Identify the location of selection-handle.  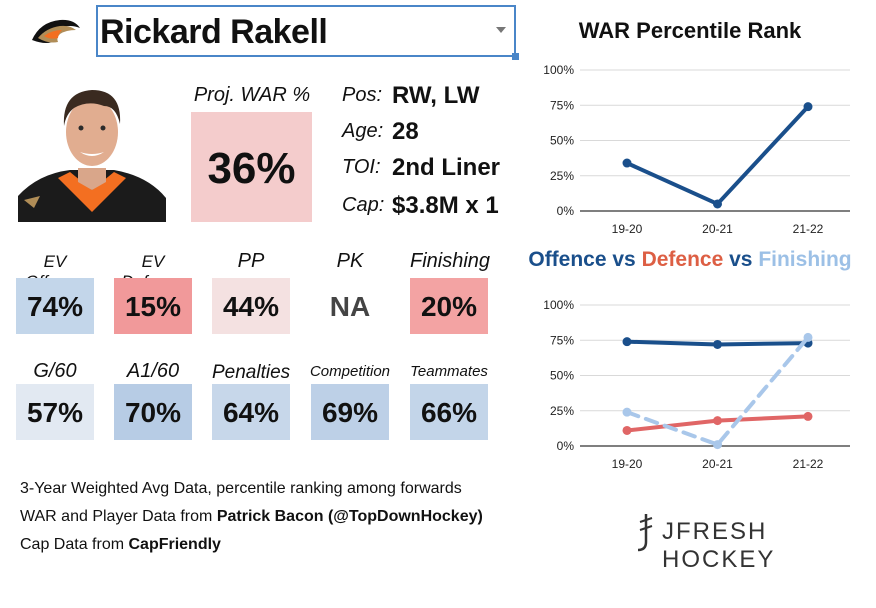
(515, 56).